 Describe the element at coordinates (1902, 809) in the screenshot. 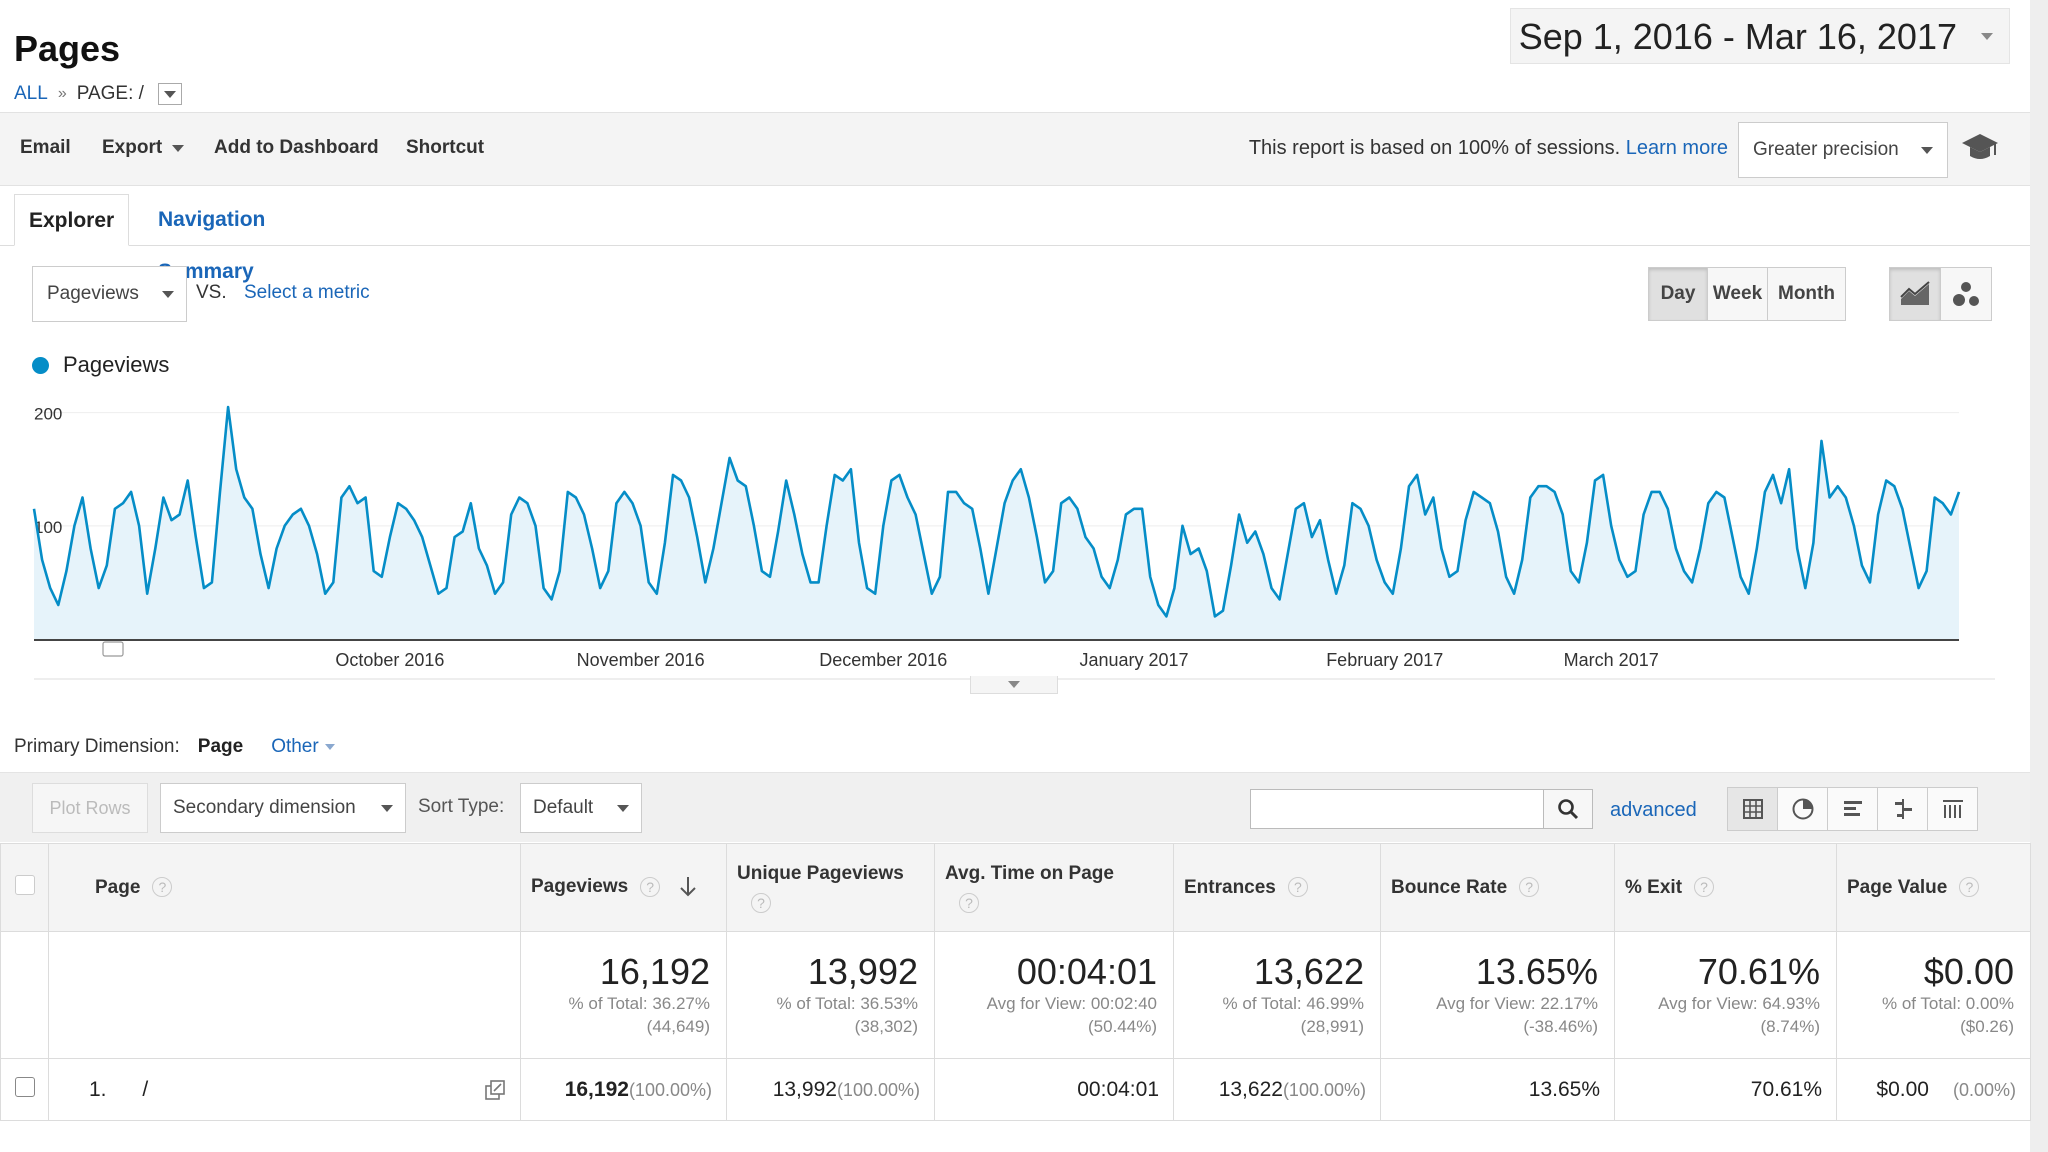

I see `view-comparison-button` at that location.